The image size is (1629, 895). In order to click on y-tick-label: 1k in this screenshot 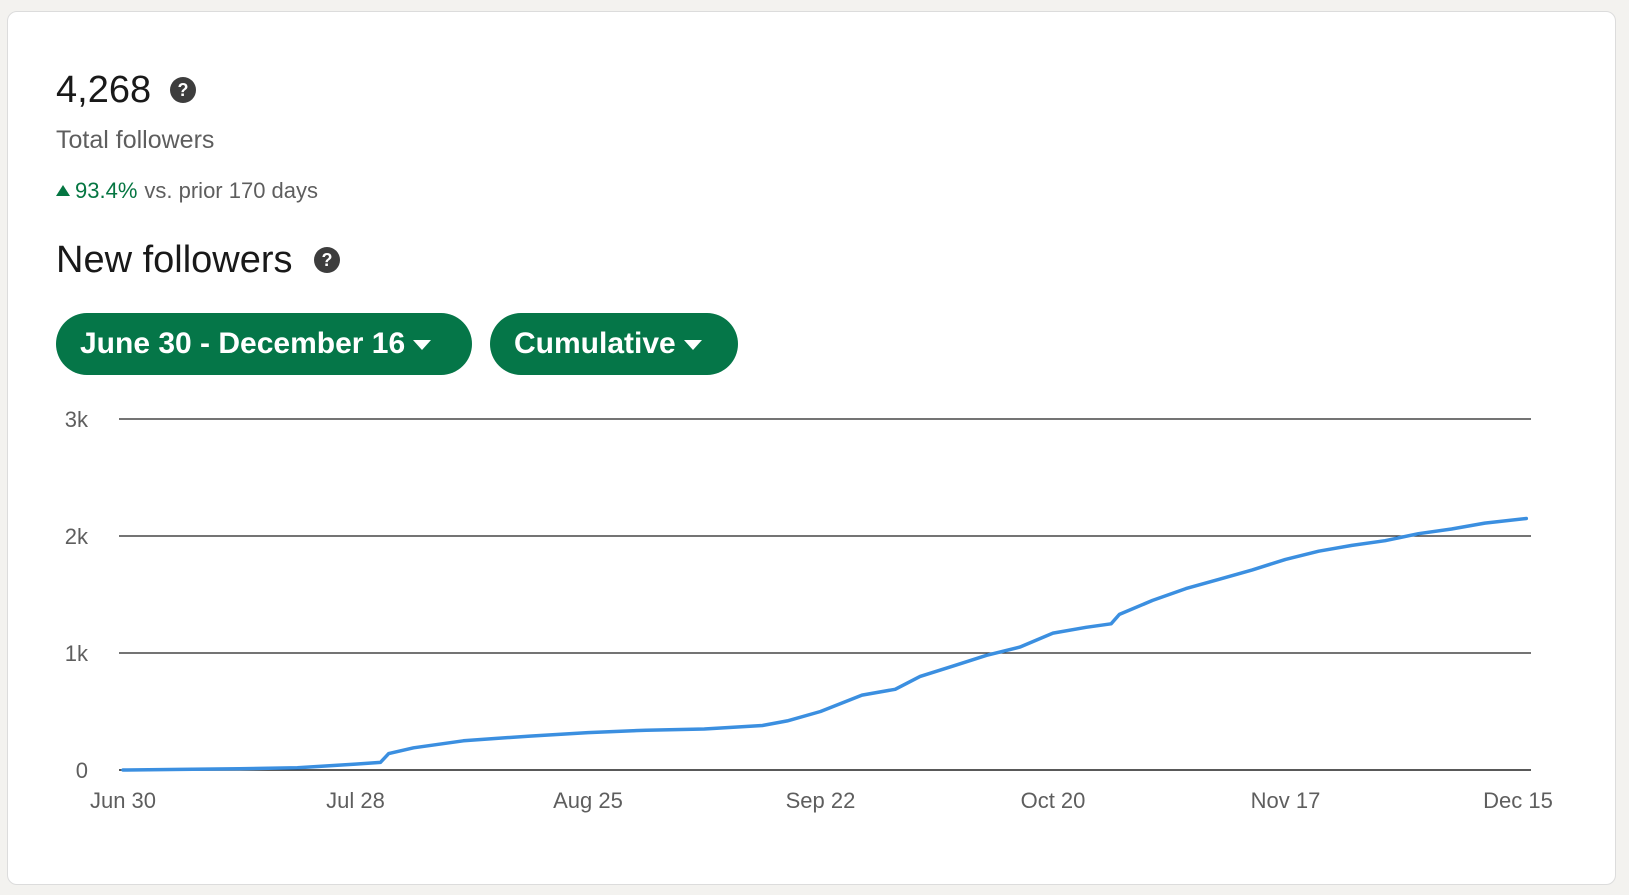, I will do `click(77, 653)`.